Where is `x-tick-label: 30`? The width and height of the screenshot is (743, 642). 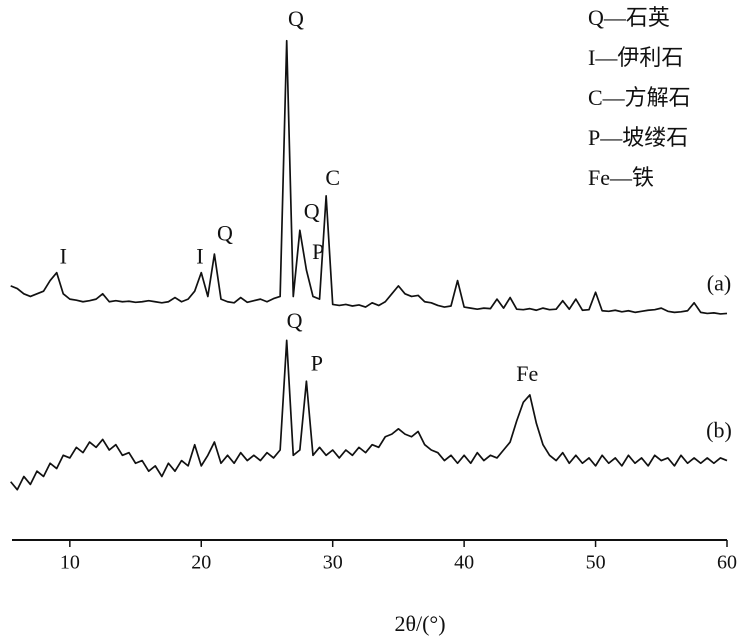
x-tick-label: 30 is located at coordinates (333, 563).